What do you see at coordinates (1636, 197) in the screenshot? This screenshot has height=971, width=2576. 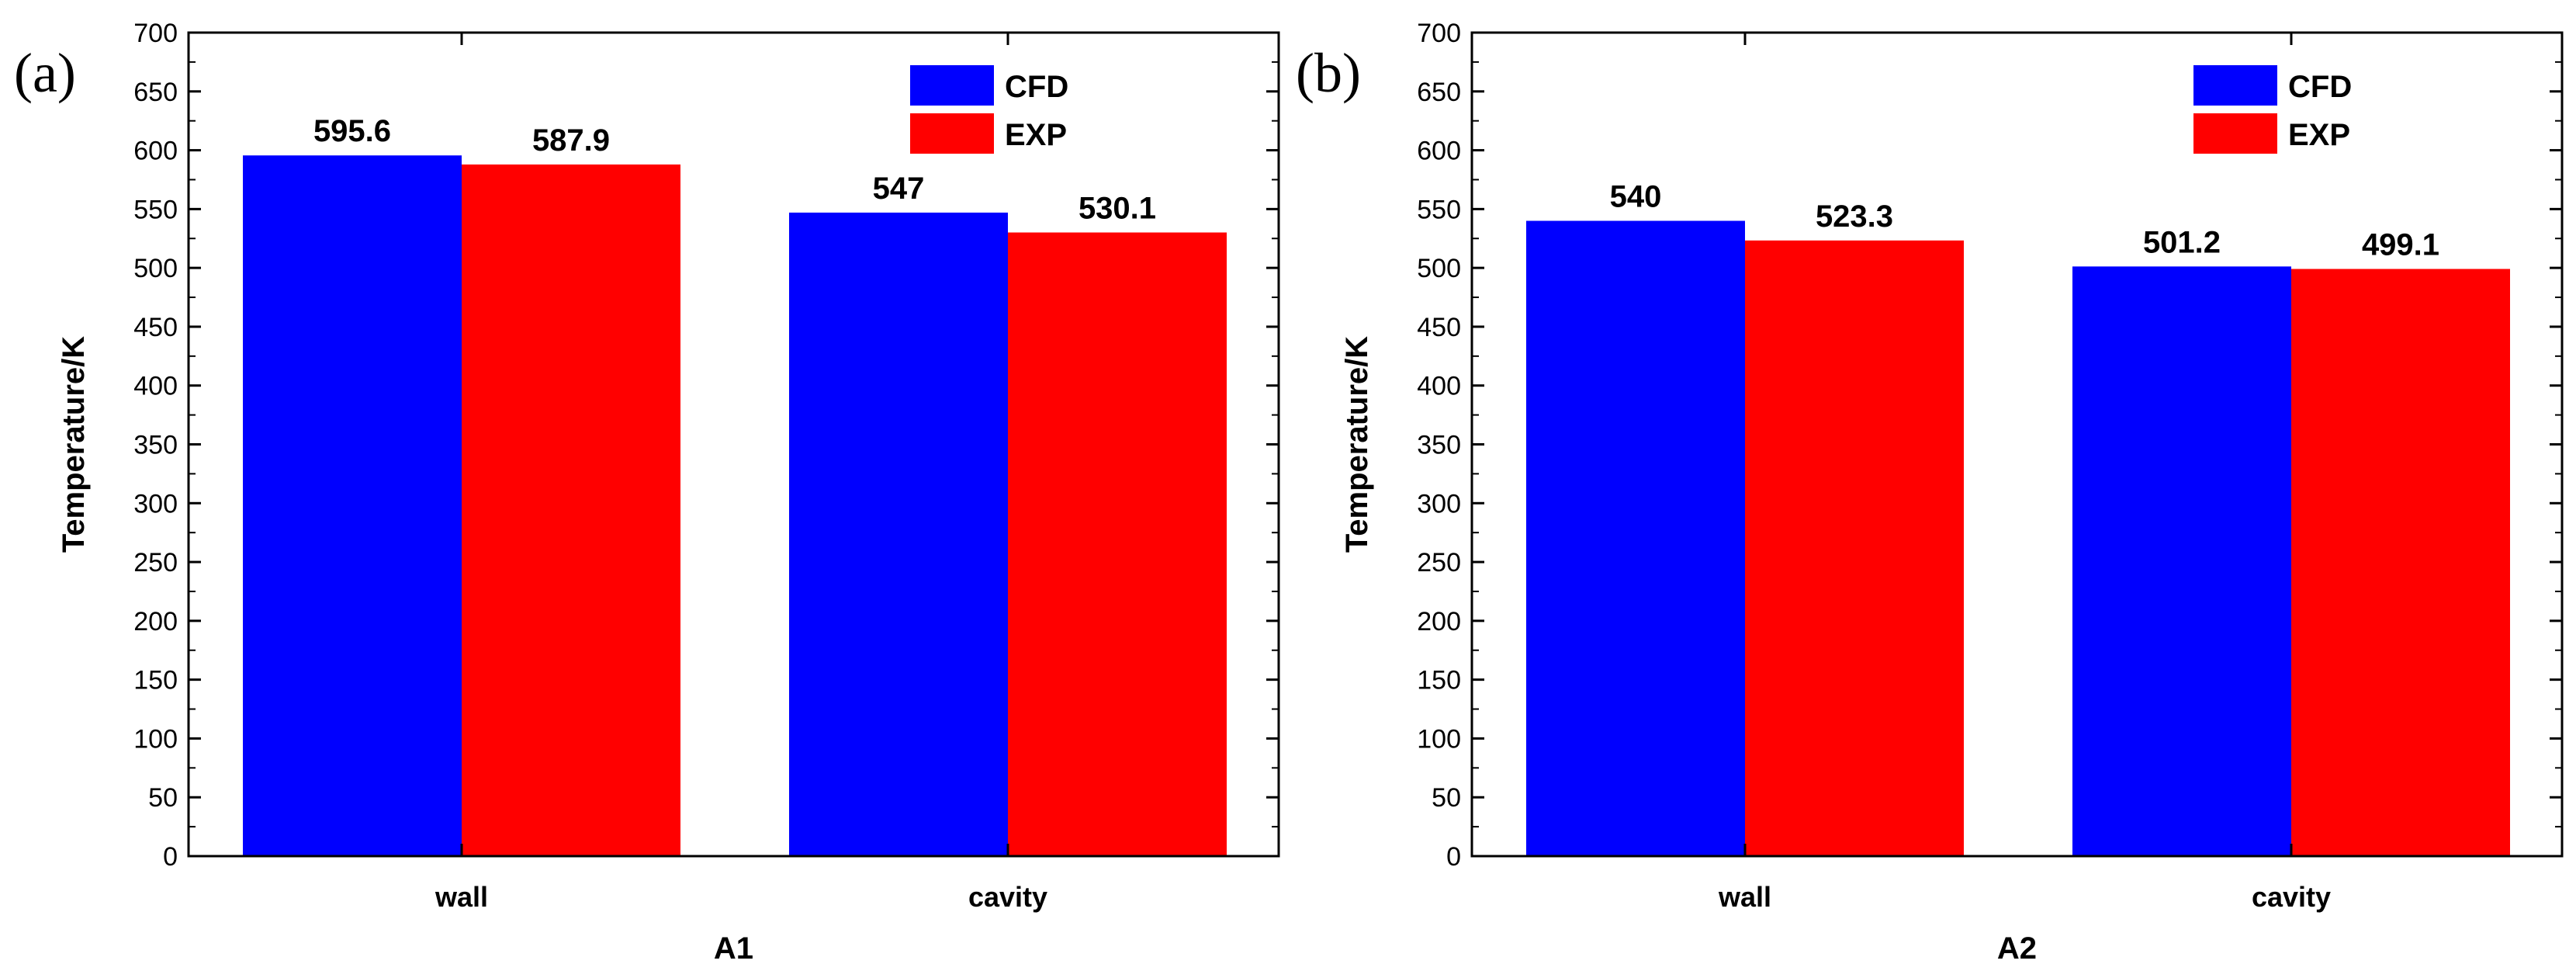 I see `data-label-cfd-wall: 540` at bounding box center [1636, 197].